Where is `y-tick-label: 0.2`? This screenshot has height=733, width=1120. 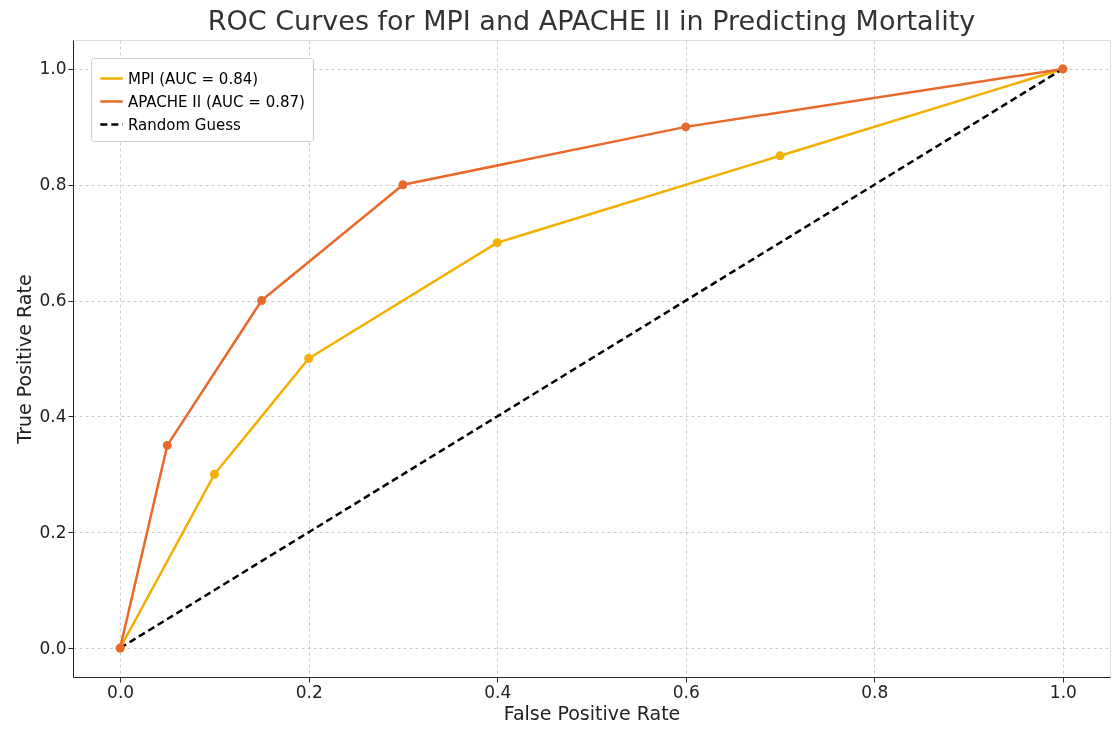 y-tick-label: 0.2 is located at coordinates (53, 531).